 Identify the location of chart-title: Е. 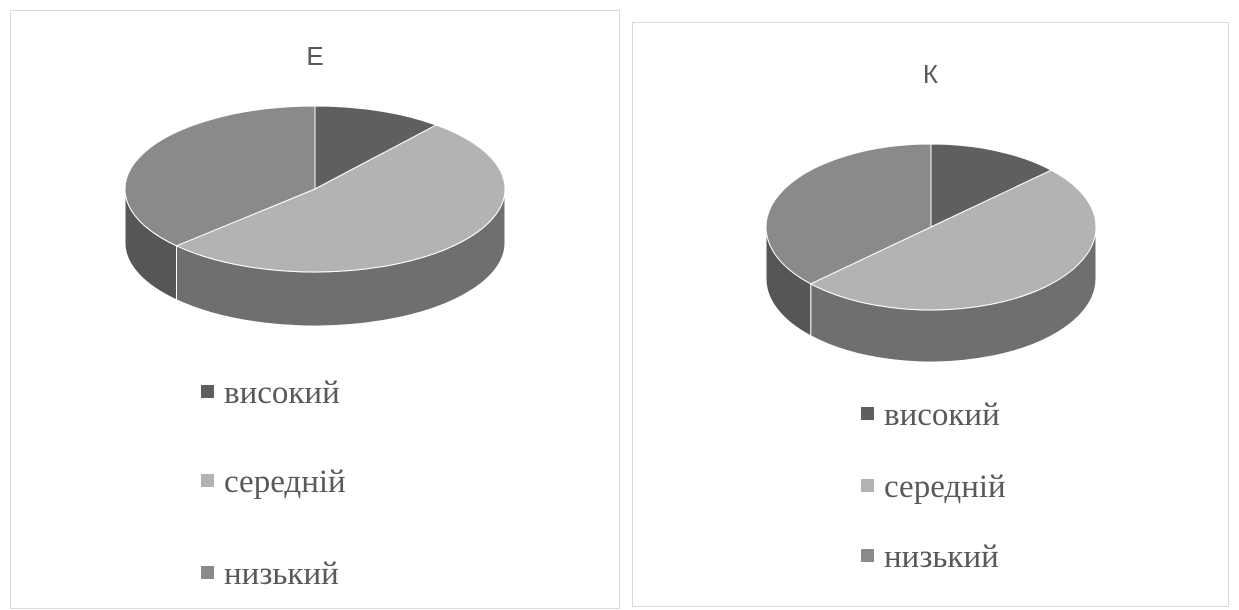
(315, 56).